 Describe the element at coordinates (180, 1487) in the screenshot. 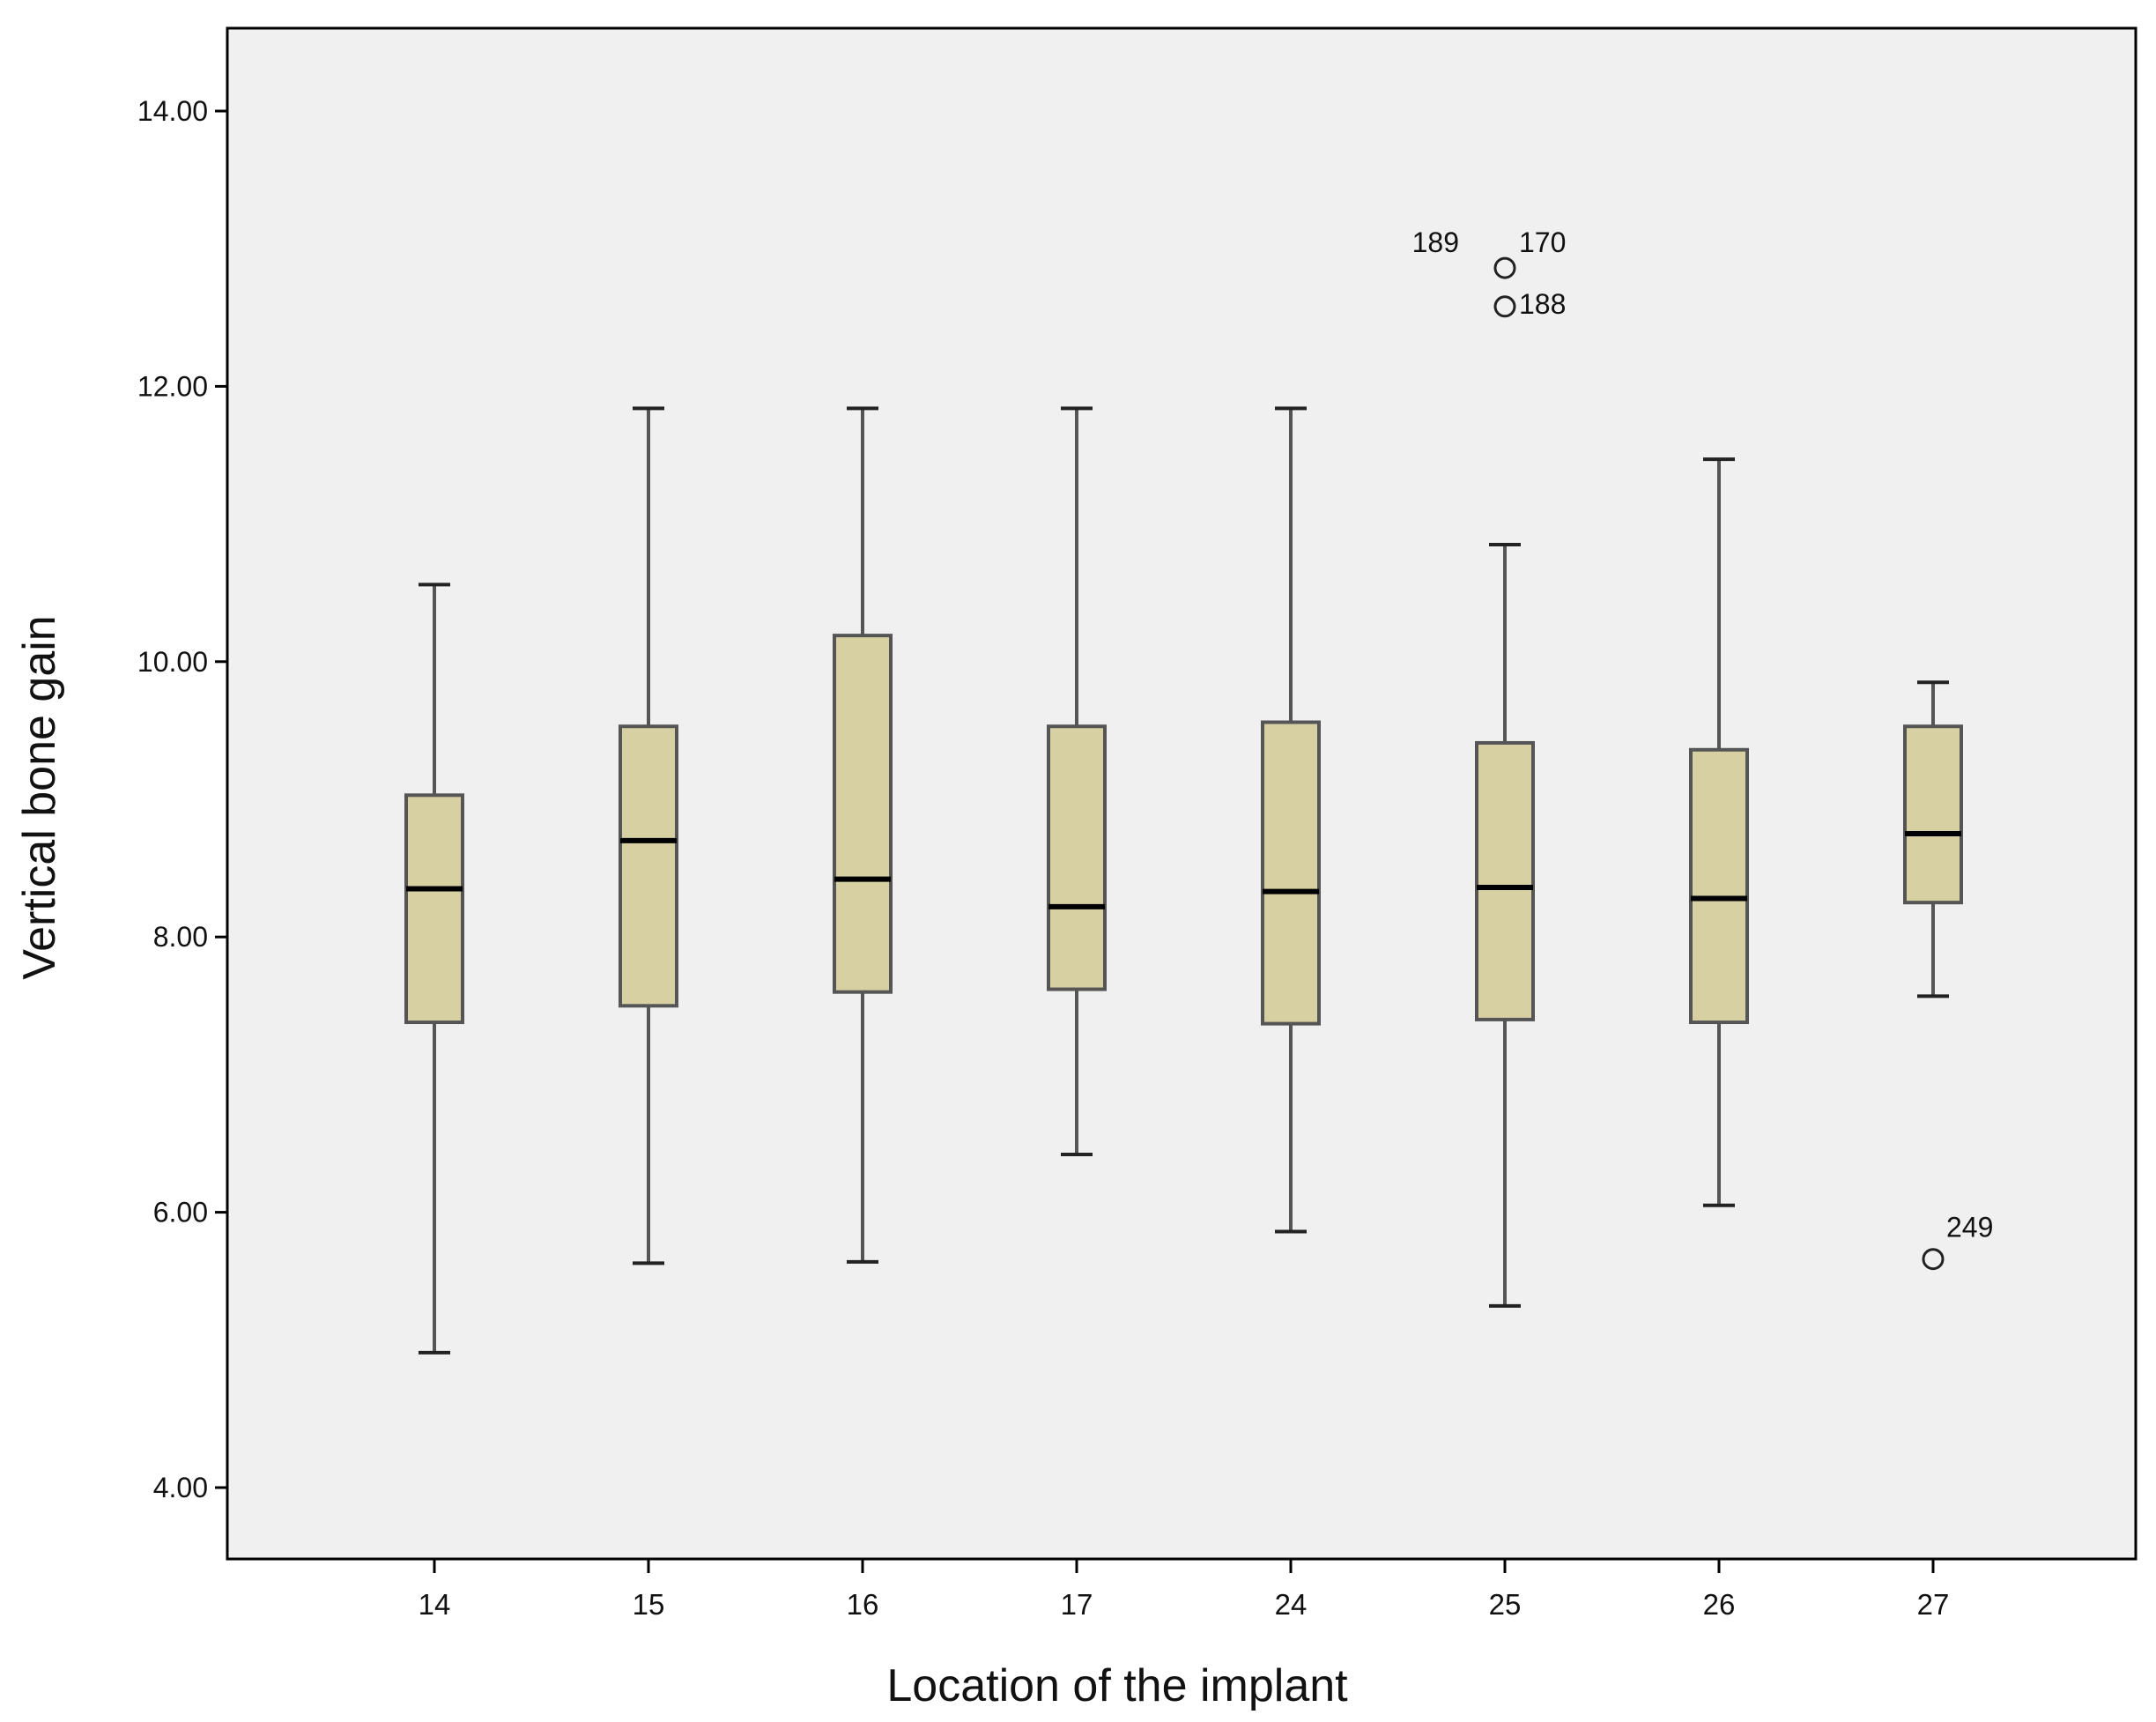

I see `y-tick-label: 4.00` at that location.